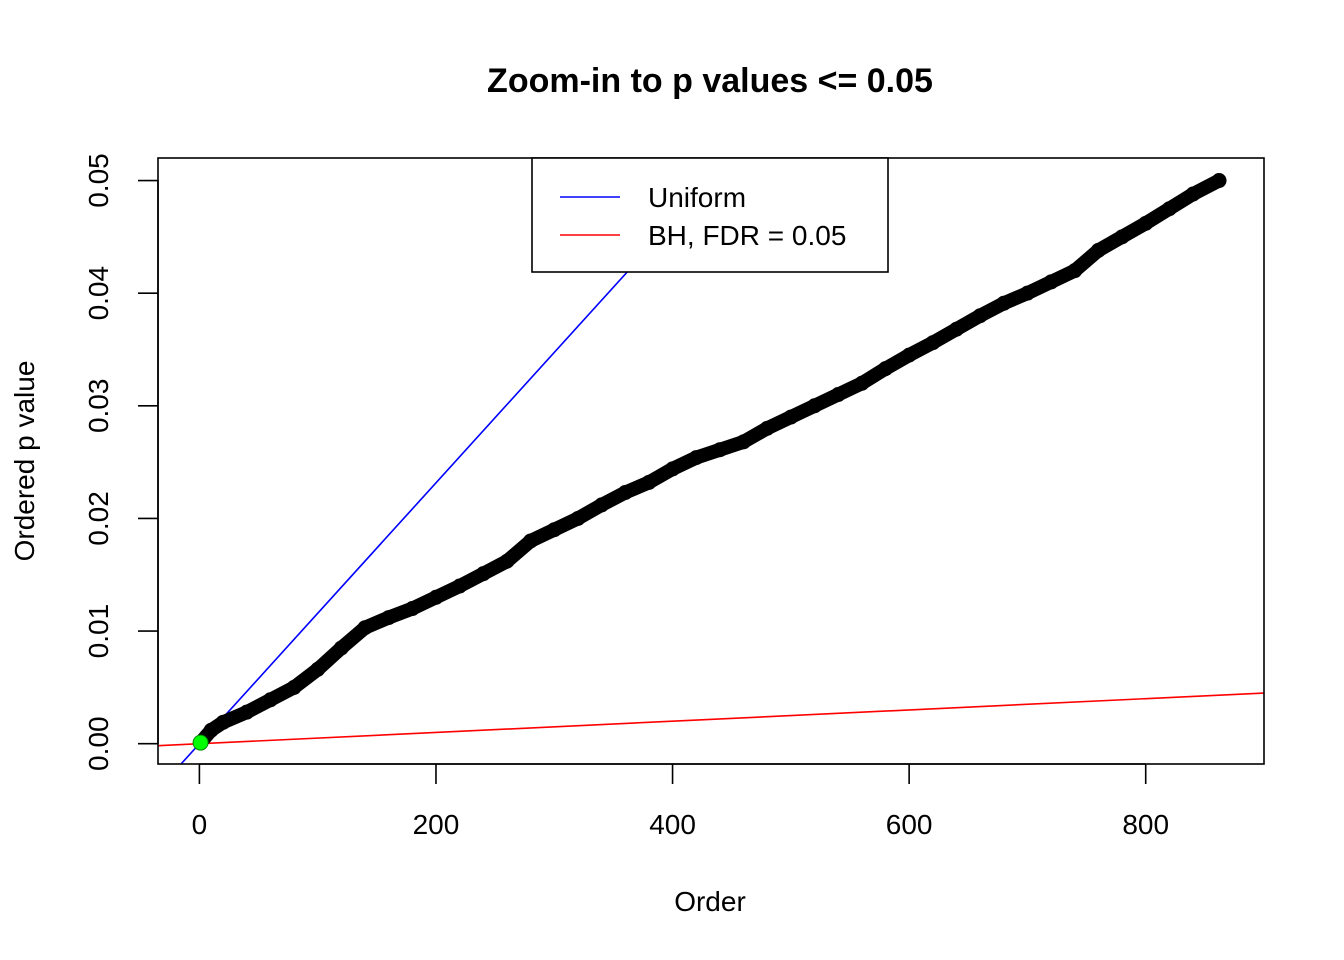 The image size is (1344, 960). I want to click on chart-title: Zoom-in to p values <= 0.05, so click(710, 81).